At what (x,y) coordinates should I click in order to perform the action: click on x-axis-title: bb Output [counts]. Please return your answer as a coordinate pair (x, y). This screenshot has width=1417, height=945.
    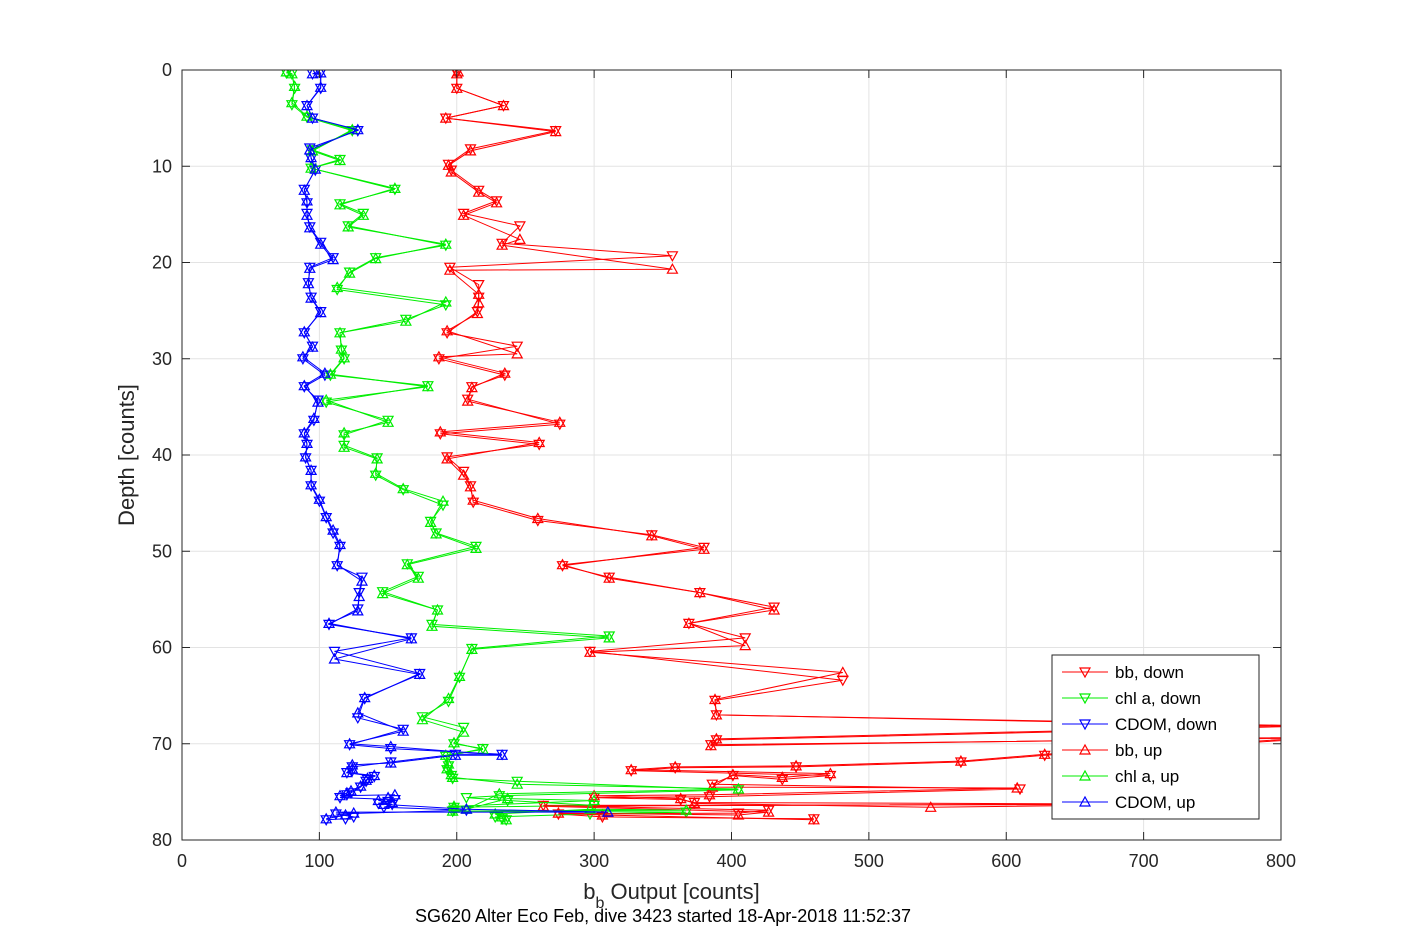
    Looking at the image, I should click on (671, 895).